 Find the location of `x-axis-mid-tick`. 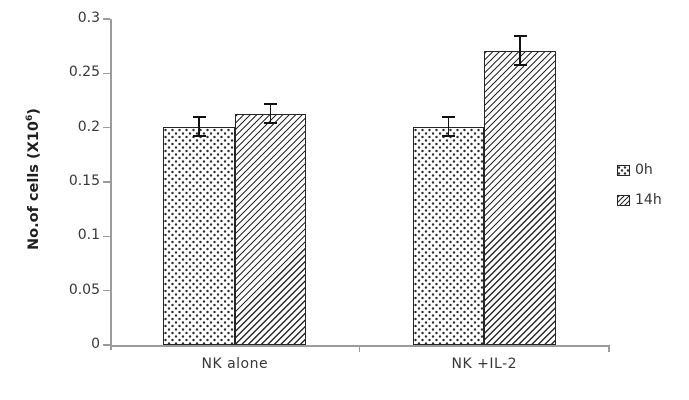

x-axis-mid-tick is located at coordinates (359, 348).